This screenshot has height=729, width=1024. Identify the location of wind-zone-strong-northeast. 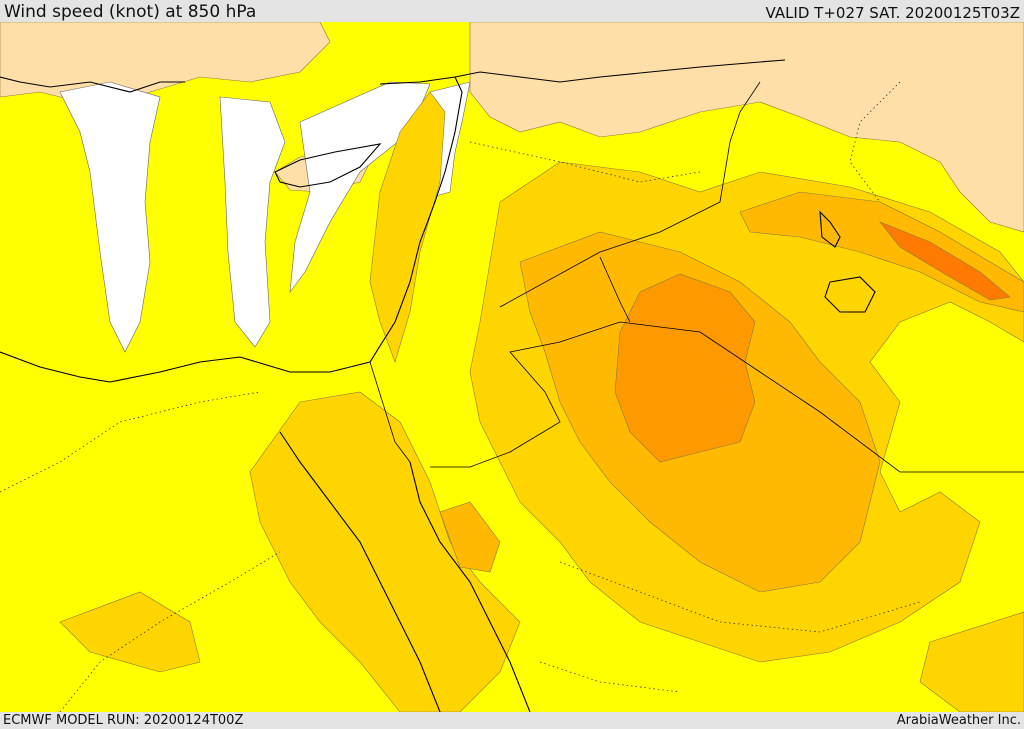
(881, 252).